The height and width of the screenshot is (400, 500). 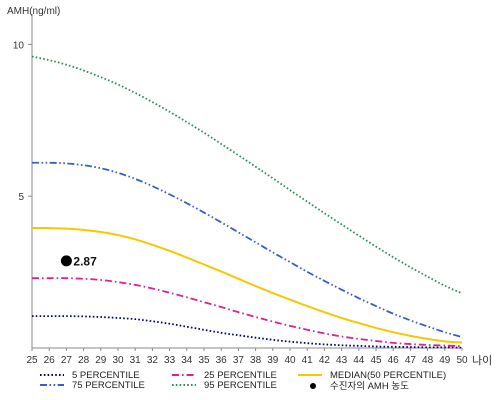 I want to click on x-tick-label: 45, so click(x=376, y=360).